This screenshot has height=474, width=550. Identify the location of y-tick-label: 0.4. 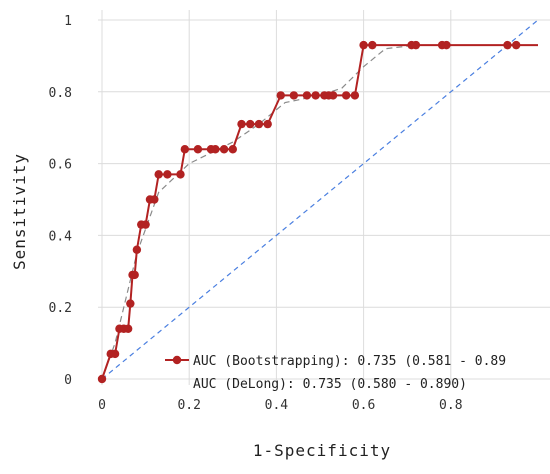
(61, 236).